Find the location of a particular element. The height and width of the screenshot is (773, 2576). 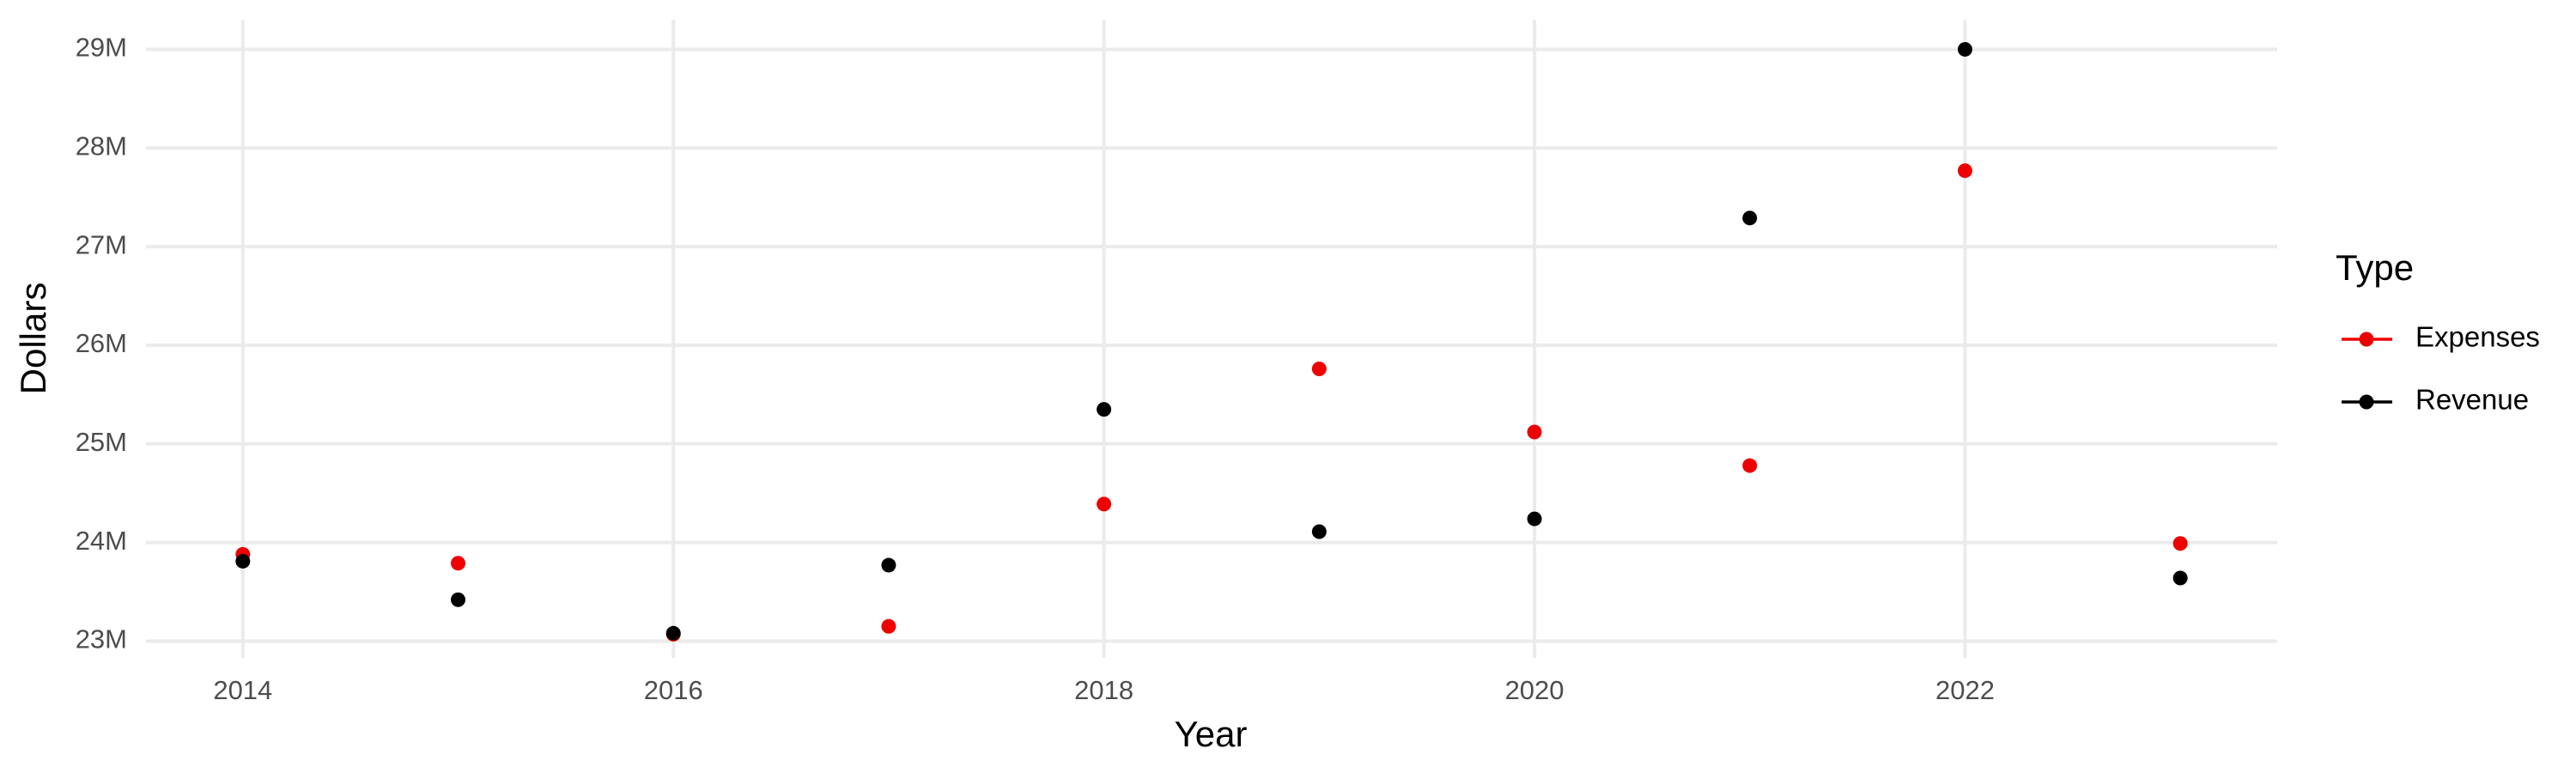

y-tick-label: 26M is located at coordinates (101, 343).